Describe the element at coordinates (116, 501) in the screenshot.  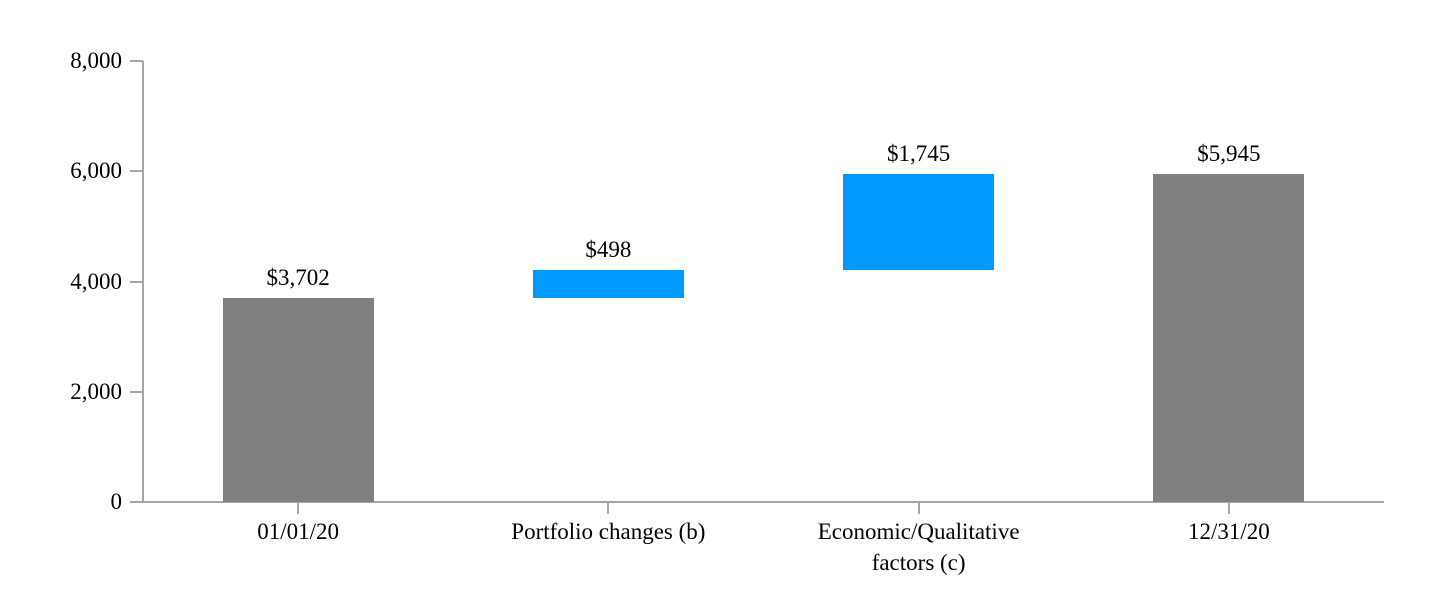
I see `y-axis-tick-label: 0` at that location.